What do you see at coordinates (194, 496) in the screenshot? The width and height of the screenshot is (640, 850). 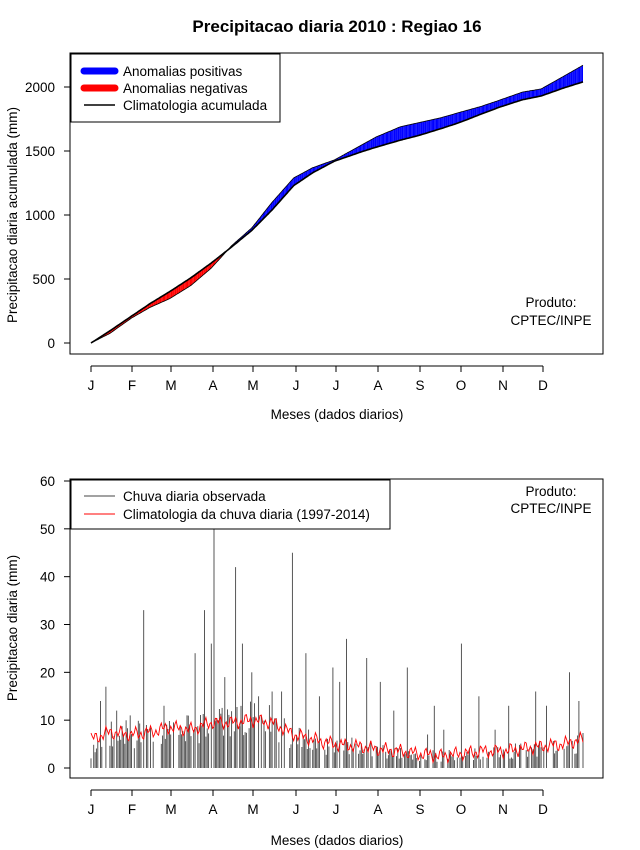 I see `legend-label-observed: Chuva diaria observada` at bounding box center [194, 496].